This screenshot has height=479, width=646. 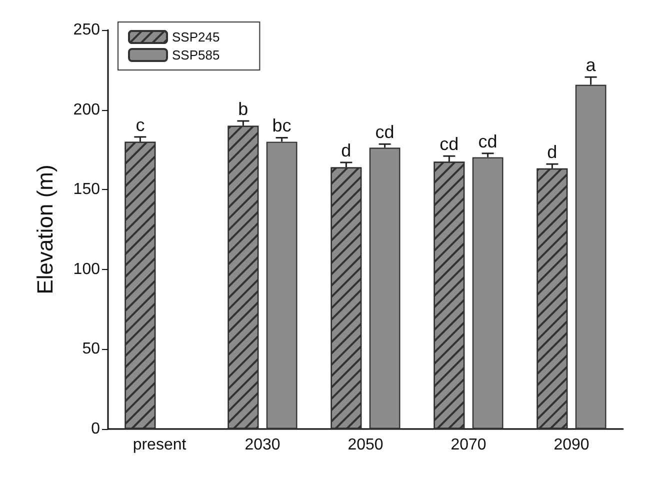 I want to click on y-axis-title: Elevation (m), so click(x=45, y=229).